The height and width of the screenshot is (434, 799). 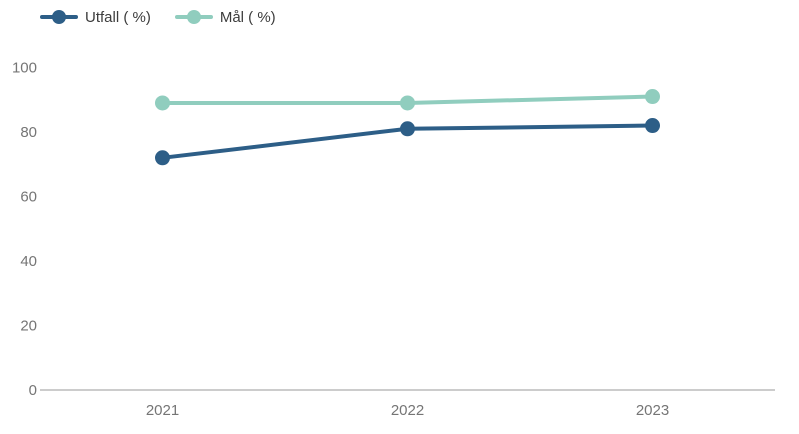 I want to click on legend-item-mal: Mål ( %), so click(x=225, y=17).